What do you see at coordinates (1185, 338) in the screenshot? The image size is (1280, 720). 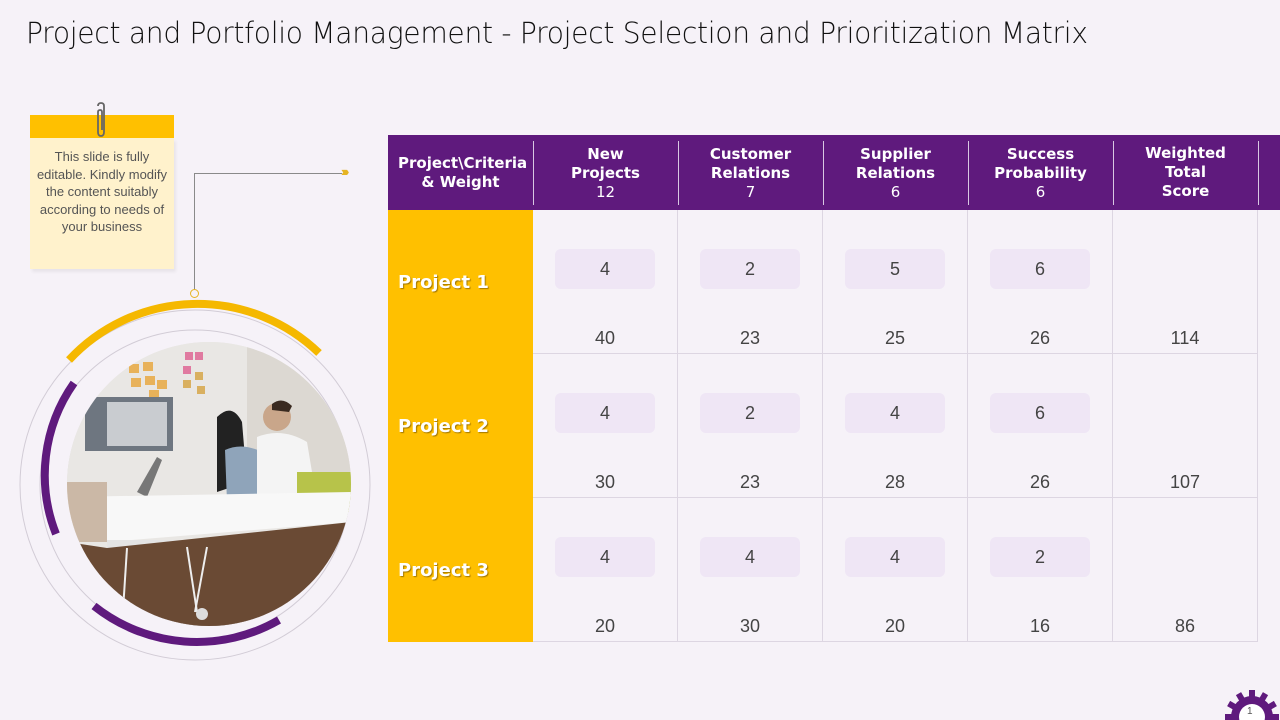 I see `total-score: 114` at bounding box center [1185, 338].